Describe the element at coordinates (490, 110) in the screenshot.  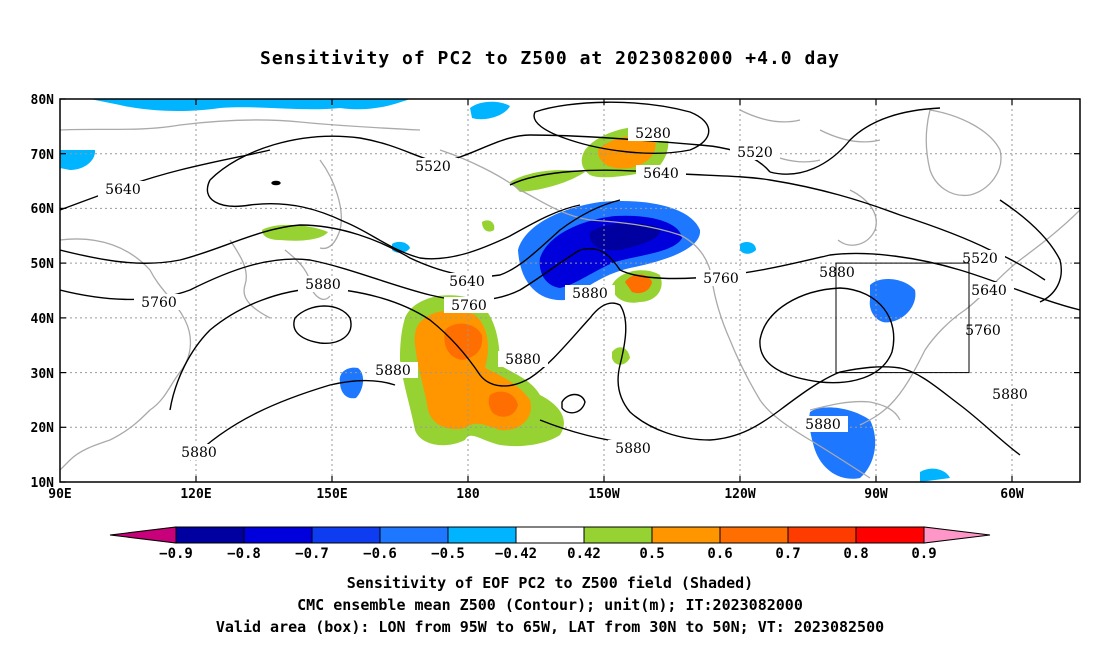
I see `negative-patch-arctic-ne` at that location.